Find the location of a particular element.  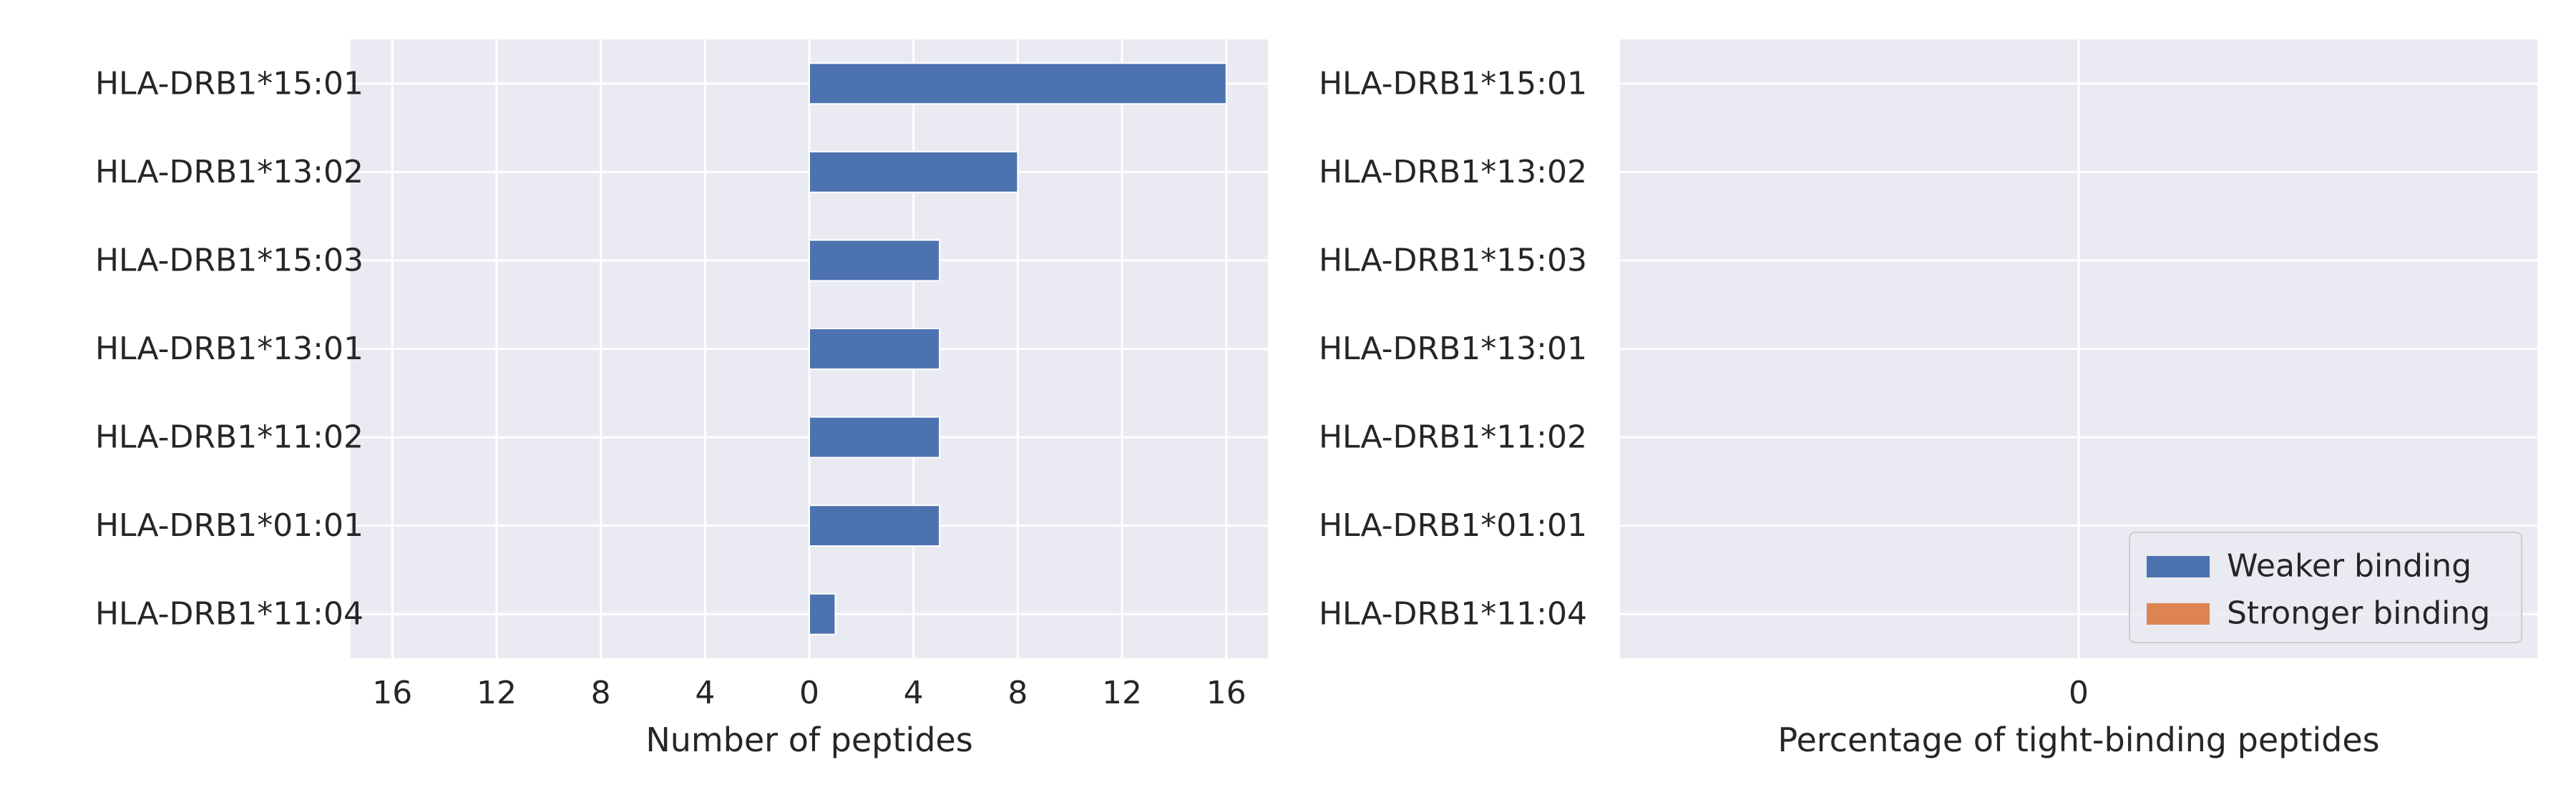

legend-box is located at coordinates (2325, 587).